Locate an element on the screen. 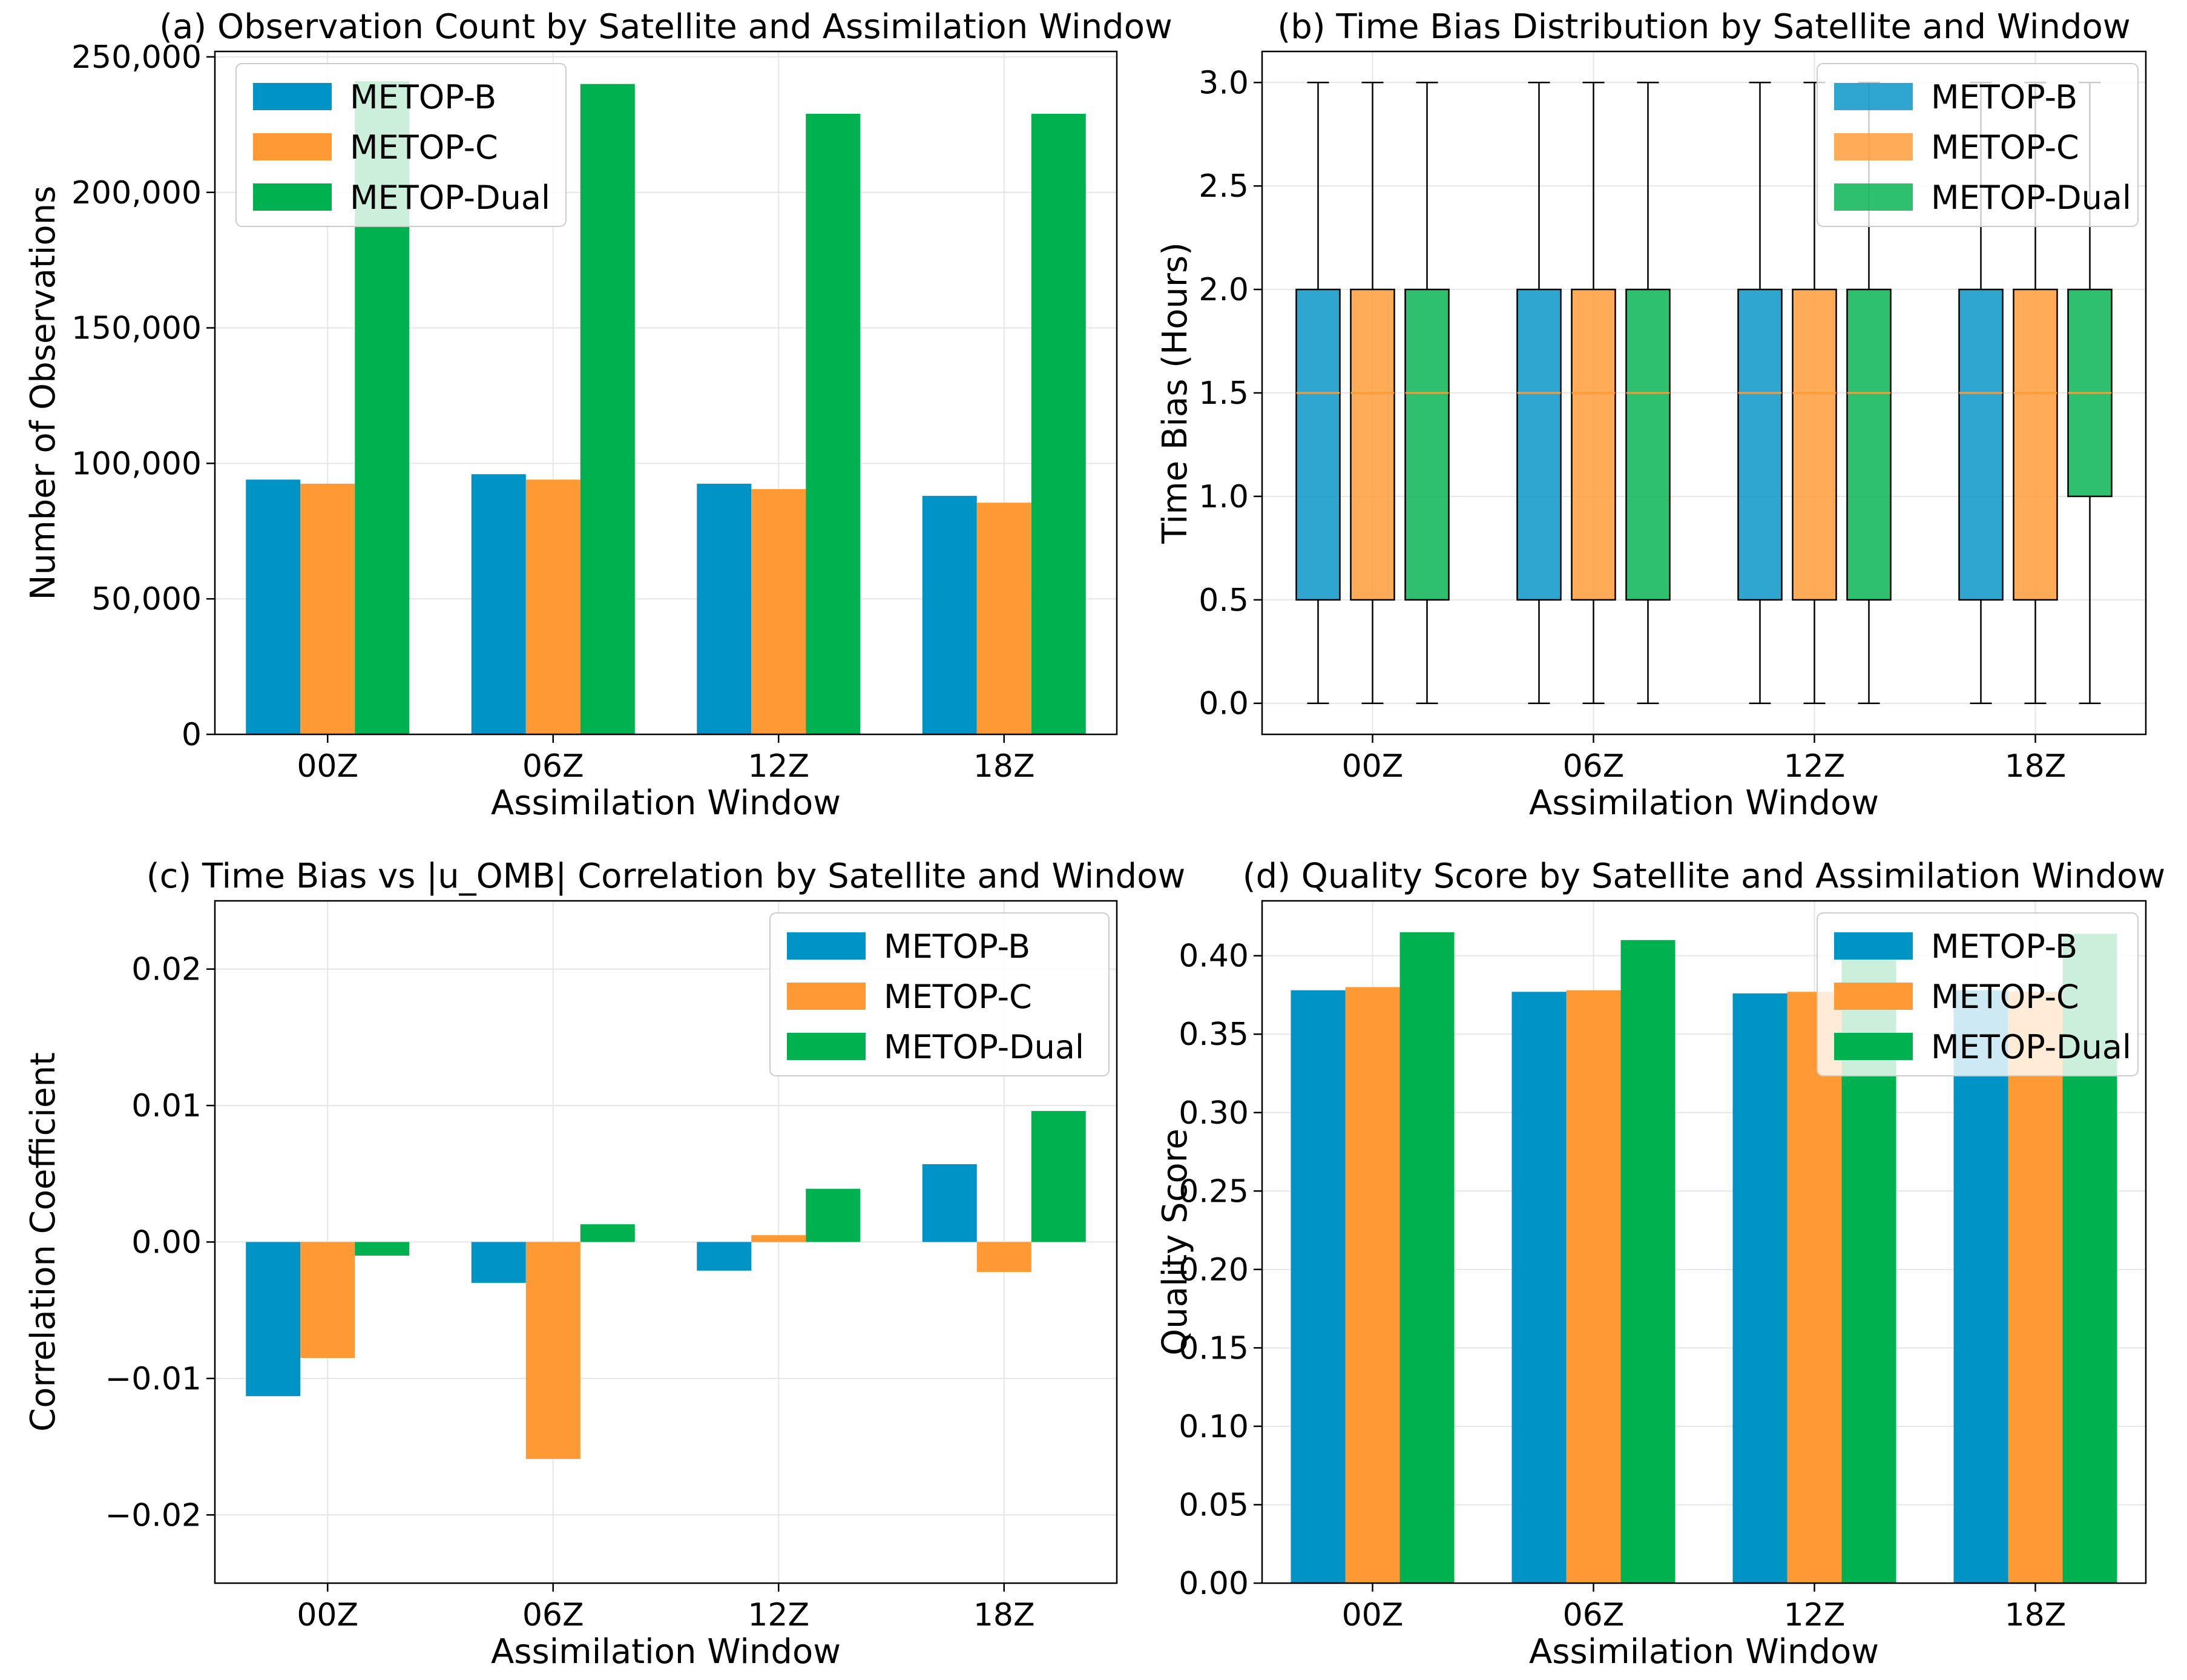 Image resolution: width=2187 pixels, height=1680 pixels. panel-a-ylabel: Number of Observations is located at coordinates (43, 393).